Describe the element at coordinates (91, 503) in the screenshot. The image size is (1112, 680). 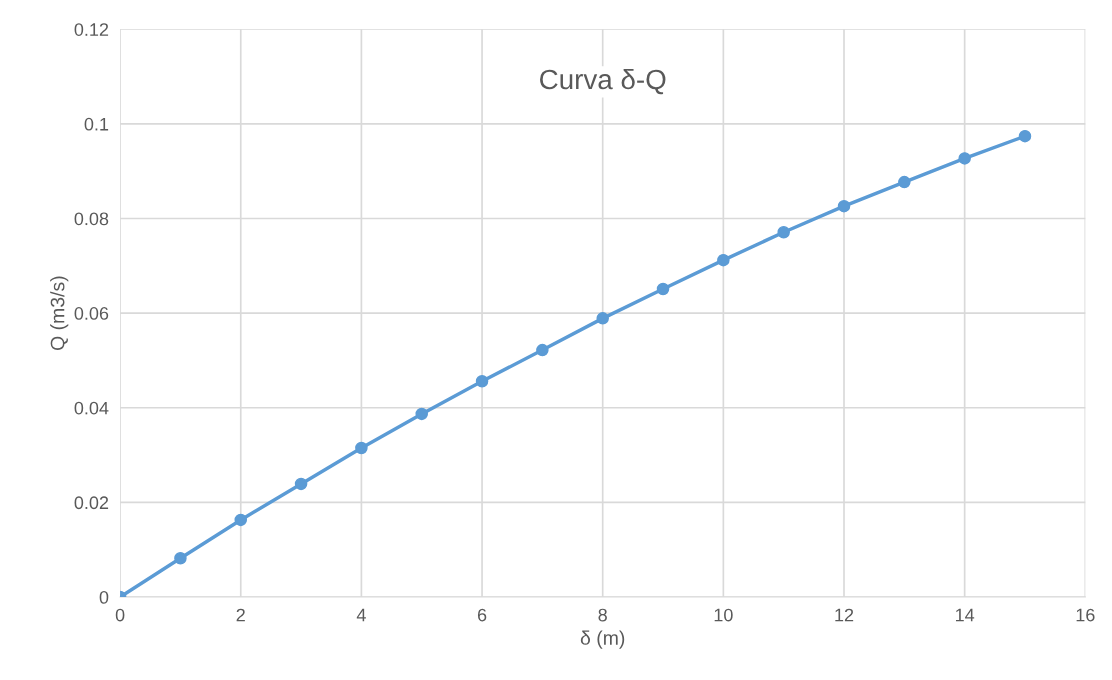
I see `y-tick-label: 0.02` at that location.